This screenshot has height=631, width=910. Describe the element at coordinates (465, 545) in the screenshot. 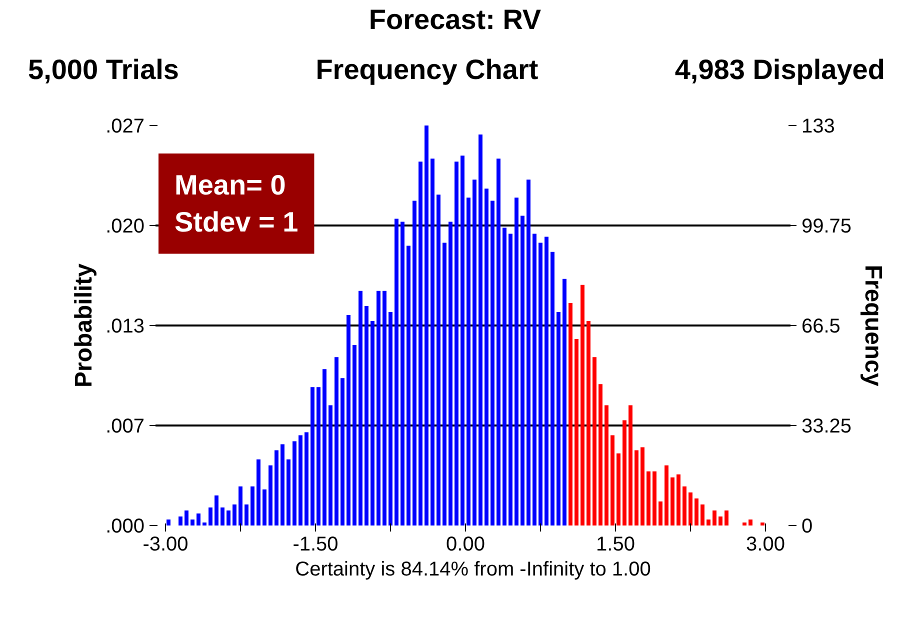

I see `x-tick-label: 0.00` at that location.